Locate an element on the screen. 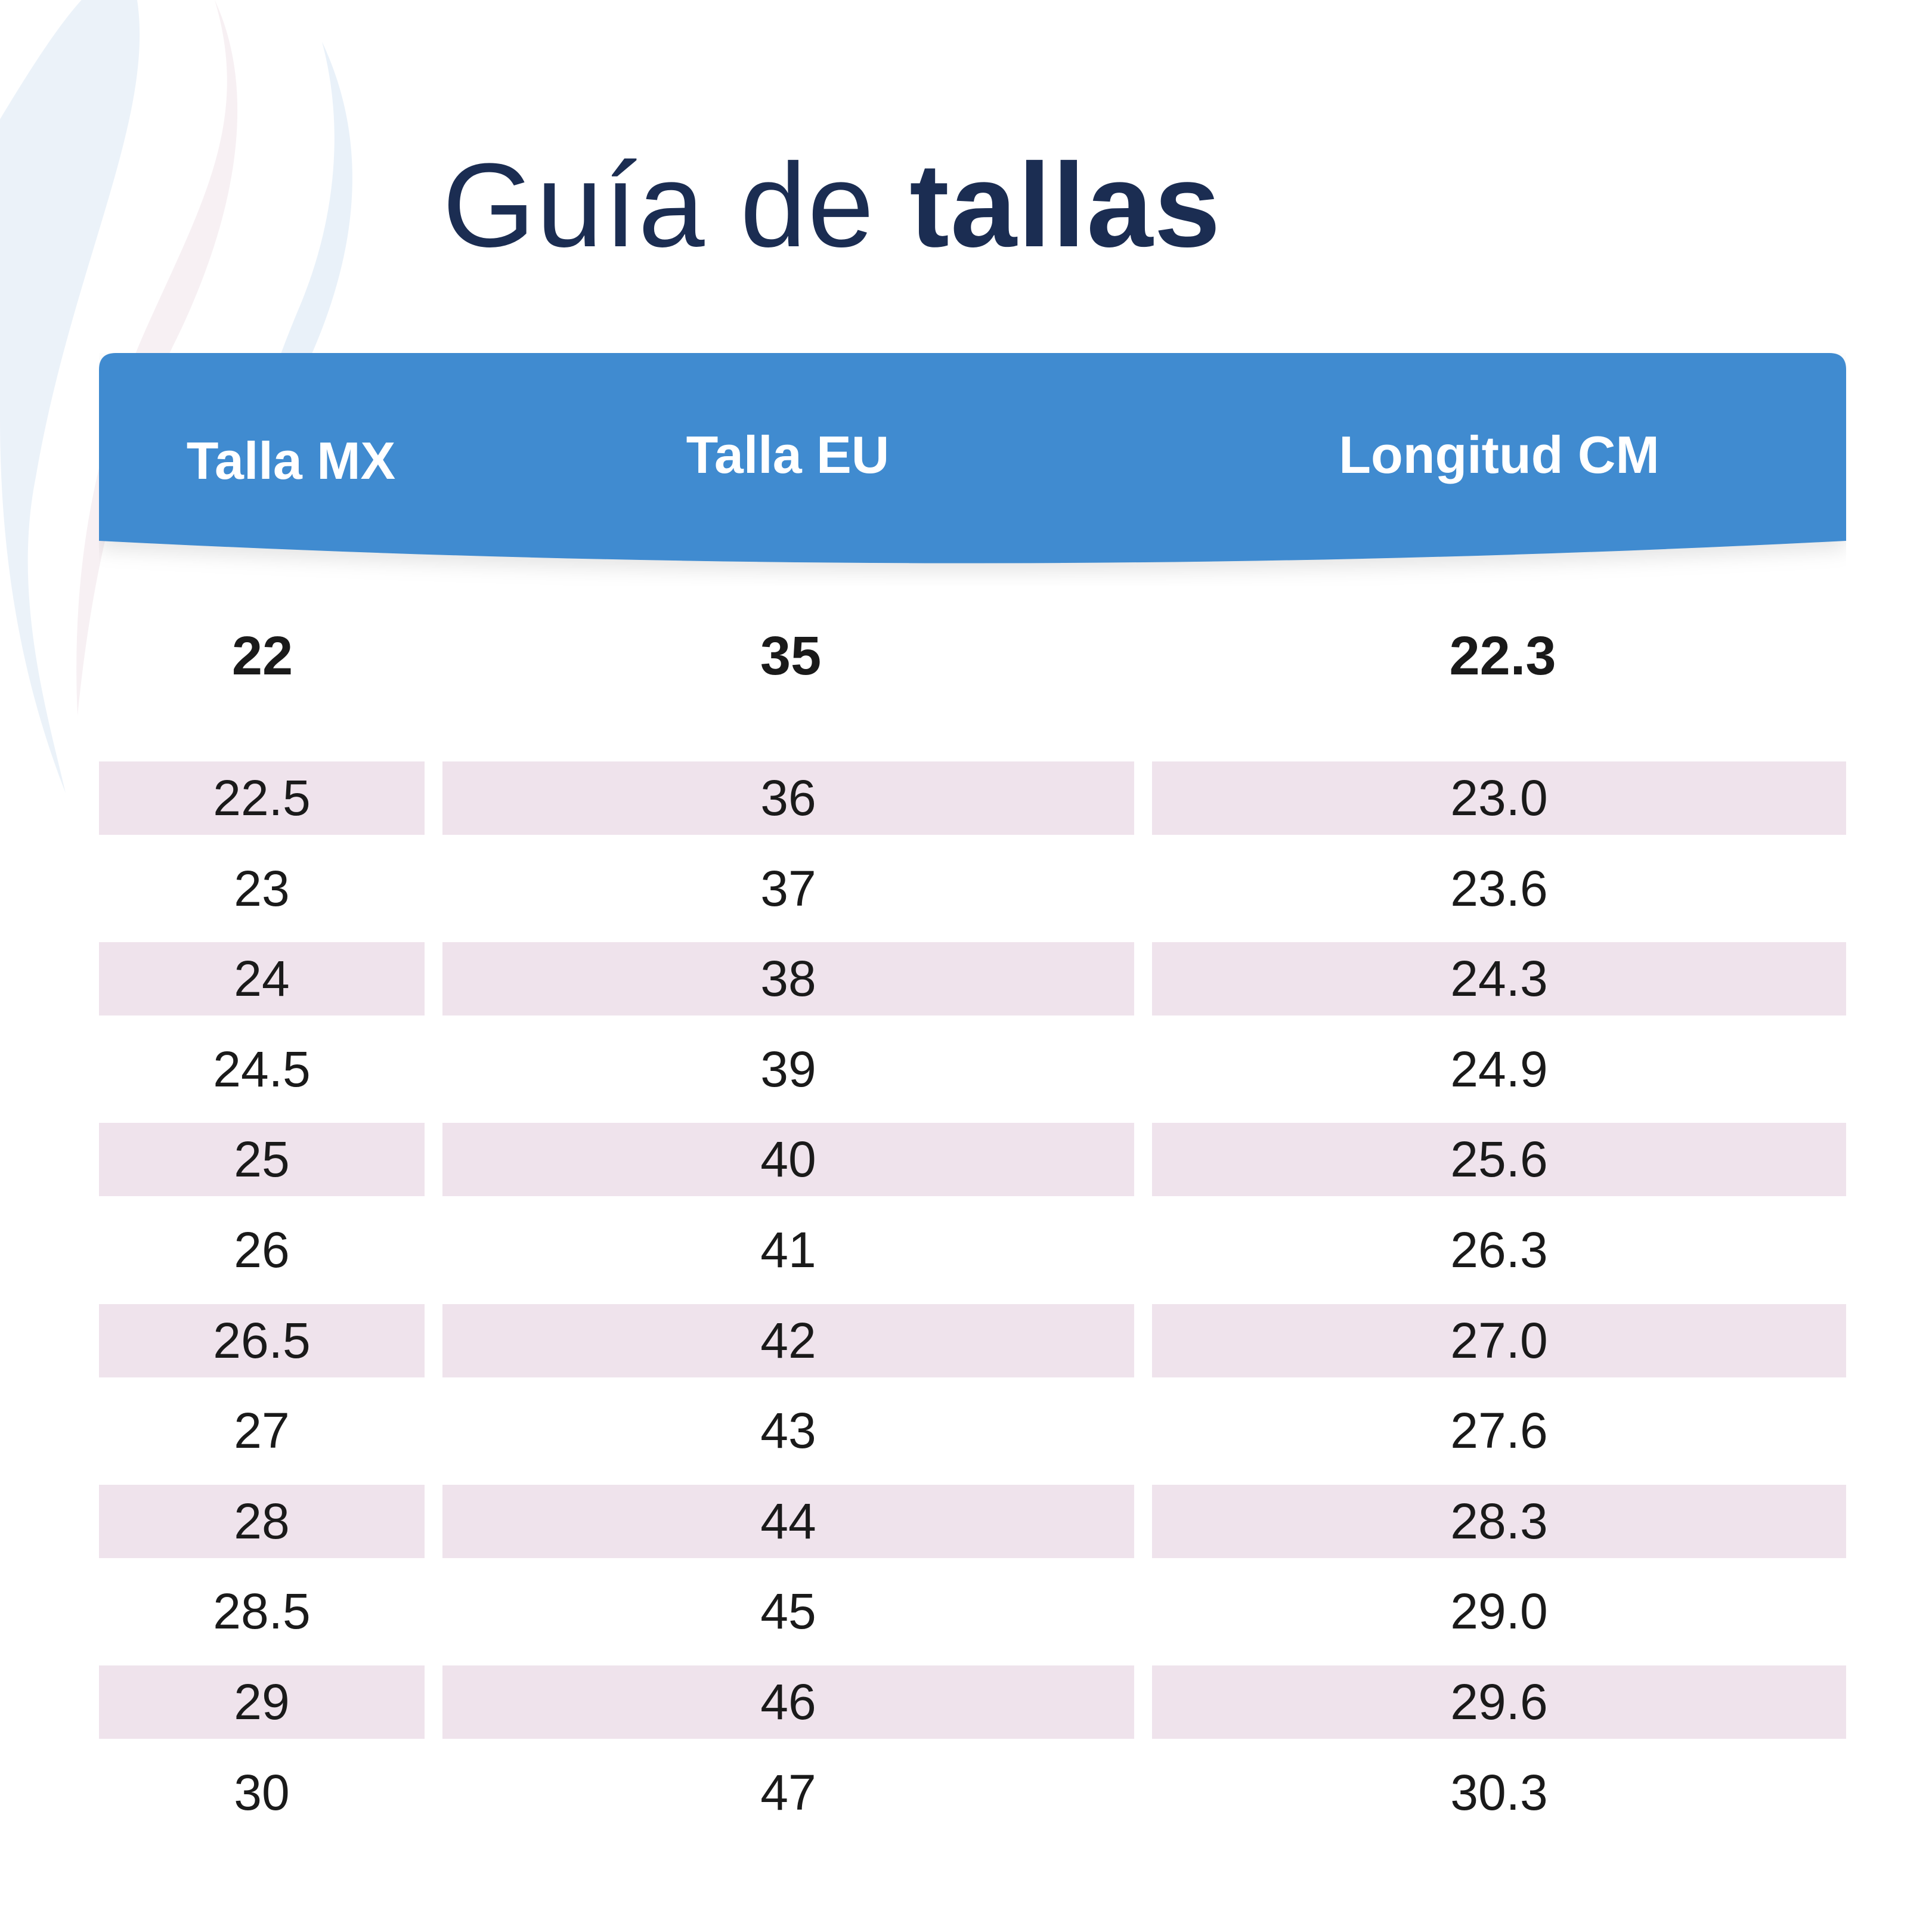  cell-cm: 24.3 is located at coordinates (1499, 979).